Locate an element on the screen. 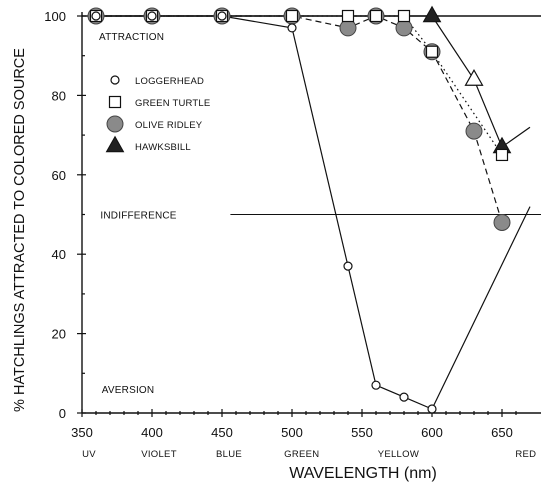 This screenshot has height=487, width=541. region-label: INDIFFERENCE is located at coordinates (138, 216).